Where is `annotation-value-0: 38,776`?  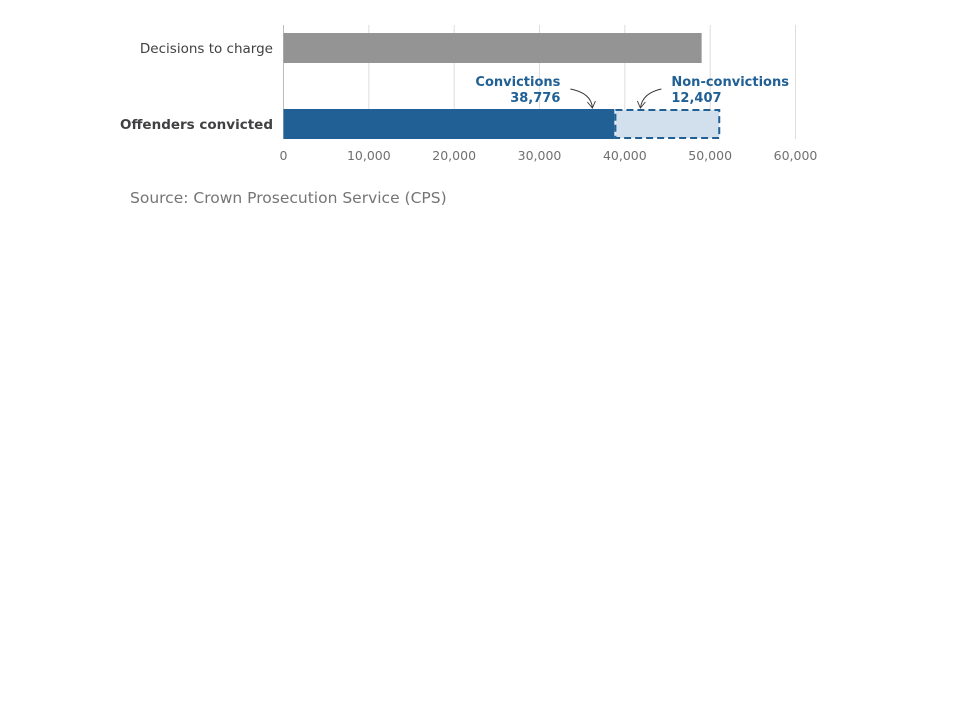
annotation-value-0: 38,776 is located at coordinates (535, 98).